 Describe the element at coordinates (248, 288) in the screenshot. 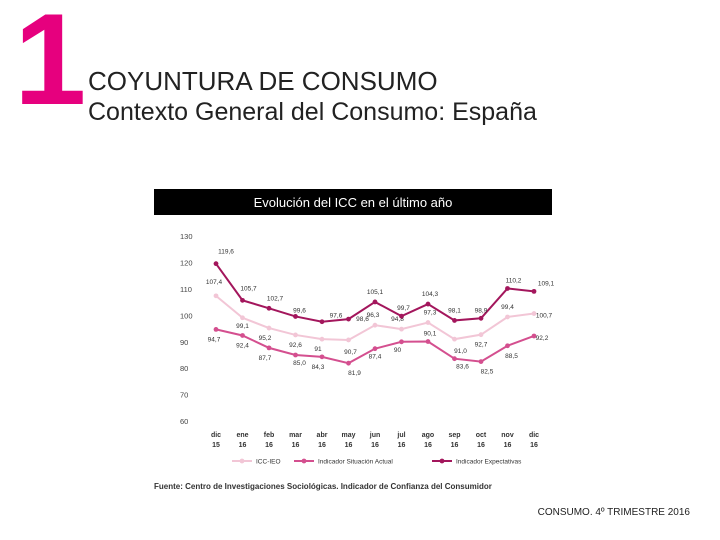

I see `data-label: 105,7` at that location.